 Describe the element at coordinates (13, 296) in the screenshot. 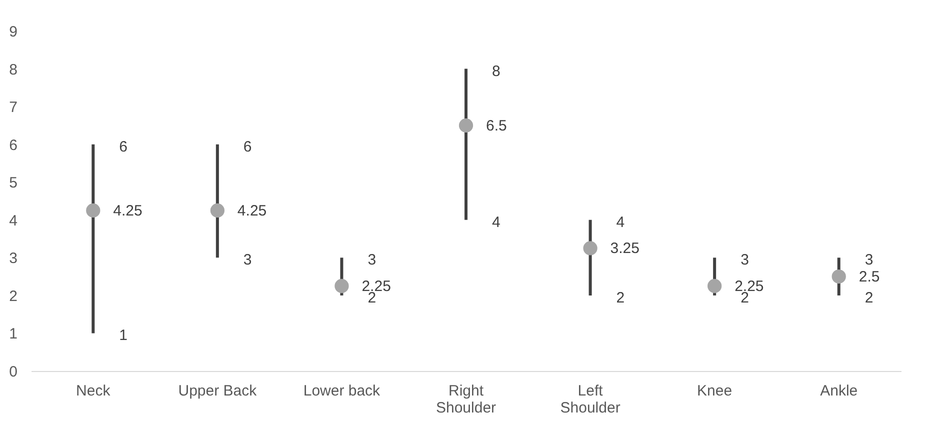

I see `y-tick-label: 2` at that location.